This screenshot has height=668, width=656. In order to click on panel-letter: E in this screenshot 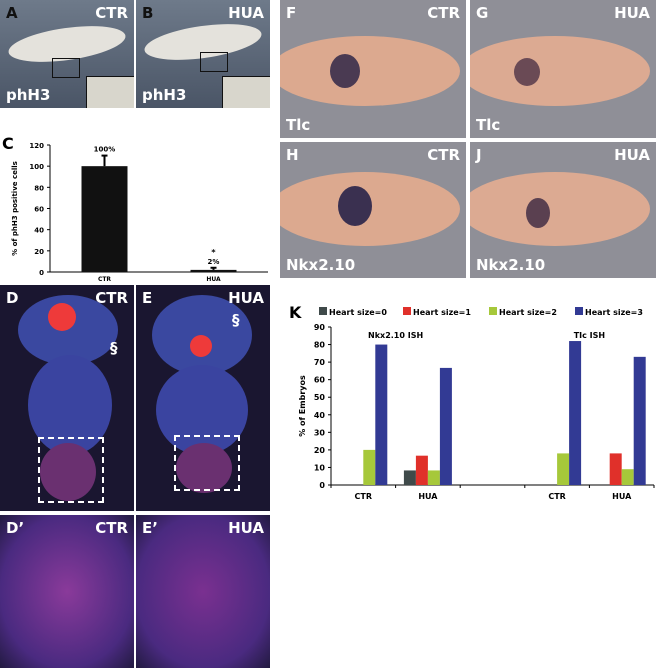, I will do `click(147, 298)`.